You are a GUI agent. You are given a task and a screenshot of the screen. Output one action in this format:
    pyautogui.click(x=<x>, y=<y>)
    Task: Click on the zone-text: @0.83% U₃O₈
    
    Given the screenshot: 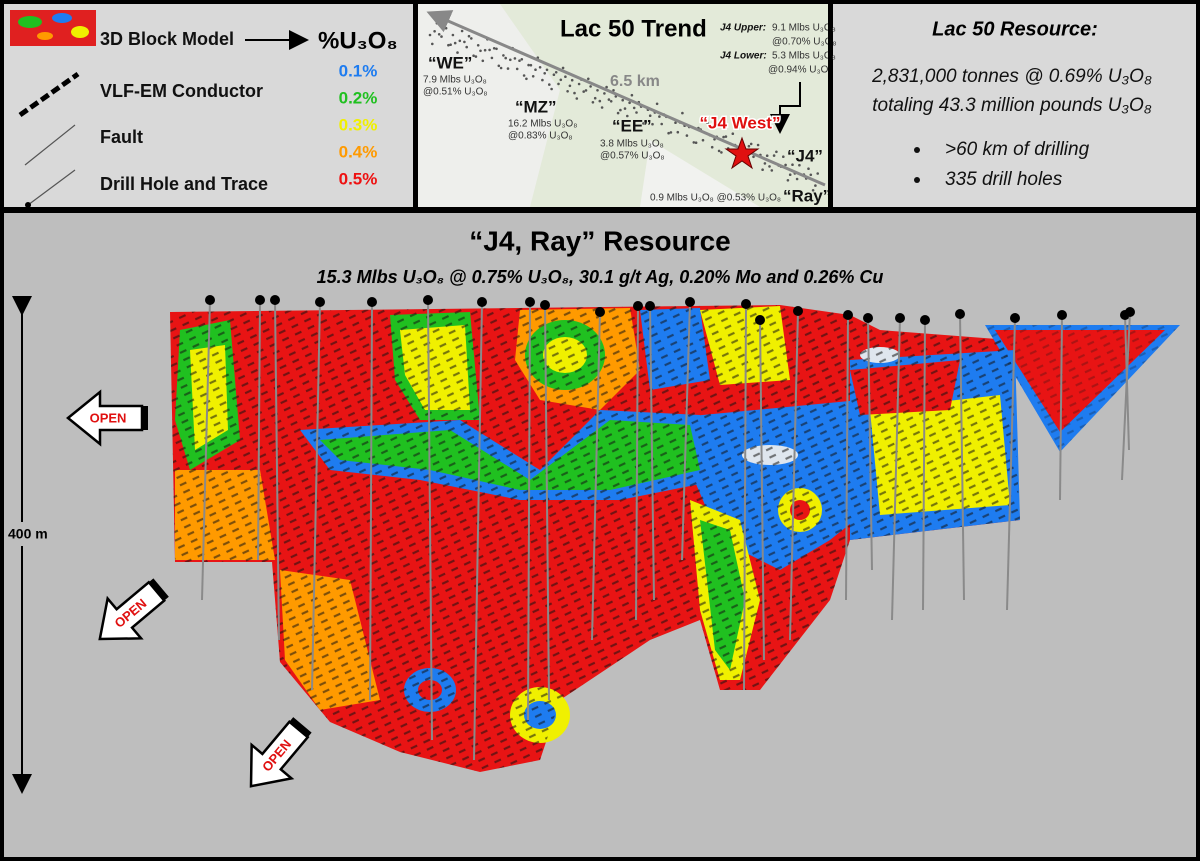 What is the action you would take?
    pyautogui.click(x=540, y=136)
    